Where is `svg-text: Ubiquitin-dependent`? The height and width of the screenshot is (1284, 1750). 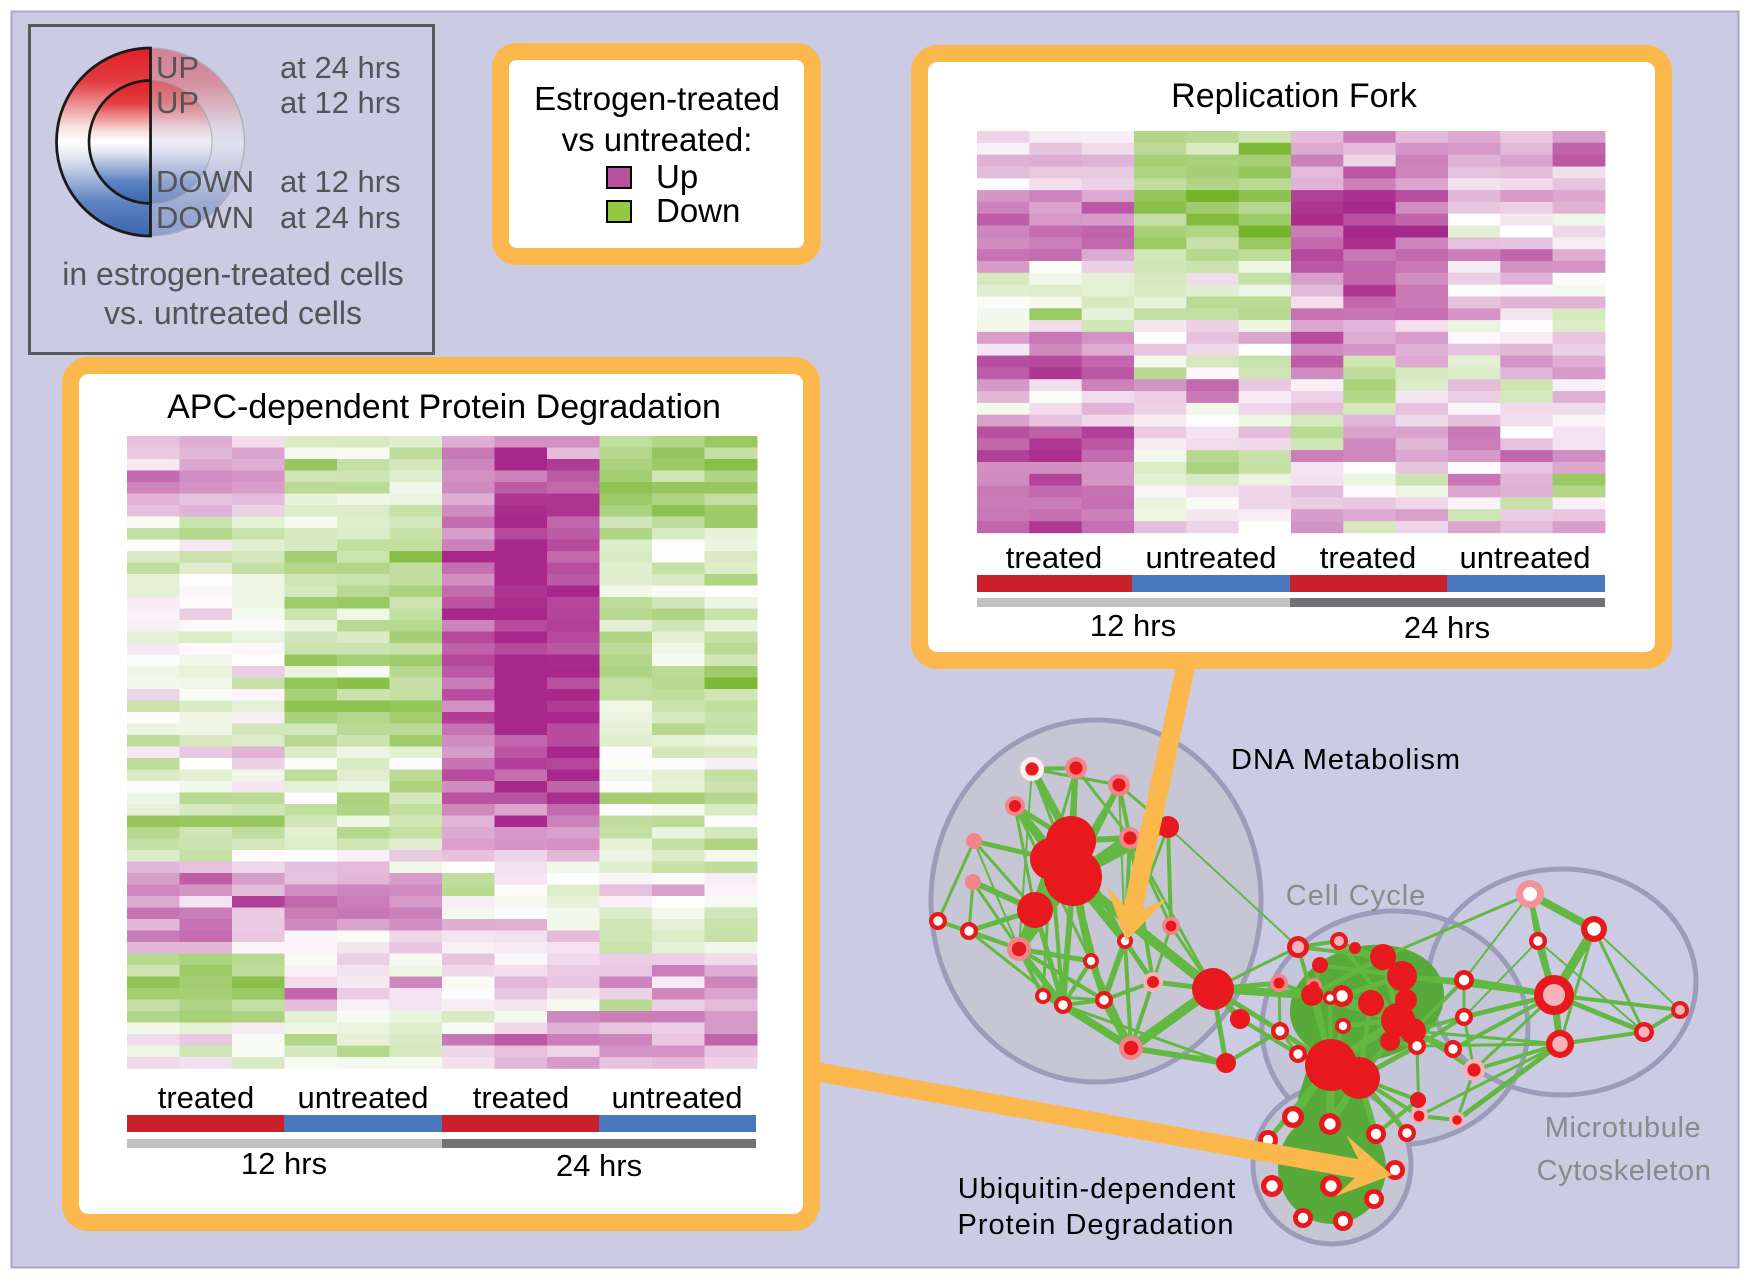
svg-text: Ubiquitin-dependent is located at coordinates (1097, 1189).